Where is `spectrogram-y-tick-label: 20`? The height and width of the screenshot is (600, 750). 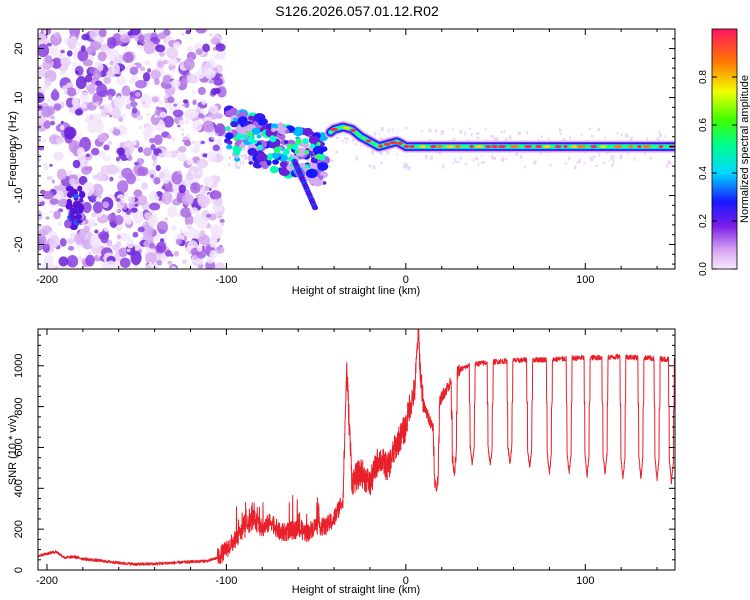 spectrogram-y-tick-label: 20 is located at coordinates (19, 48).